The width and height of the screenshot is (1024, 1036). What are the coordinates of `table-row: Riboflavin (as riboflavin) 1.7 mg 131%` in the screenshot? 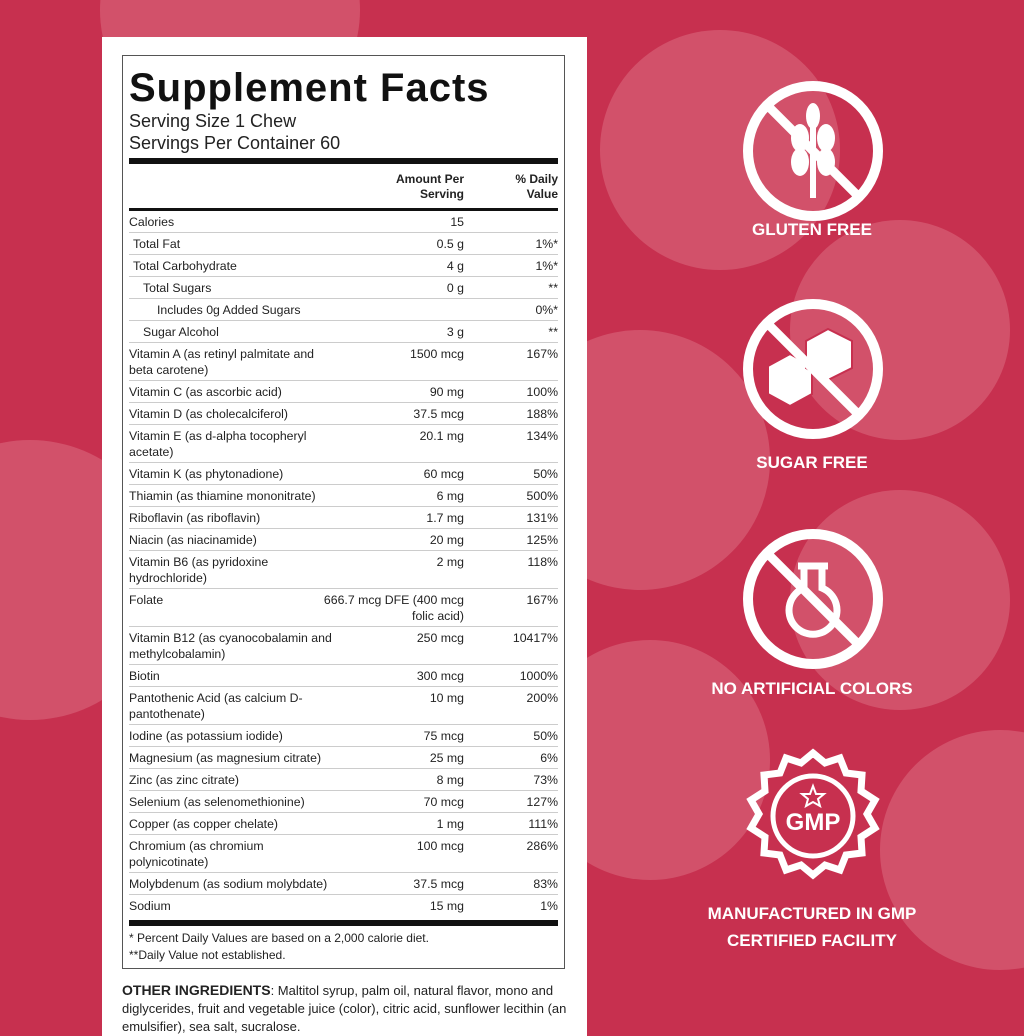 It's located at (343, 518).